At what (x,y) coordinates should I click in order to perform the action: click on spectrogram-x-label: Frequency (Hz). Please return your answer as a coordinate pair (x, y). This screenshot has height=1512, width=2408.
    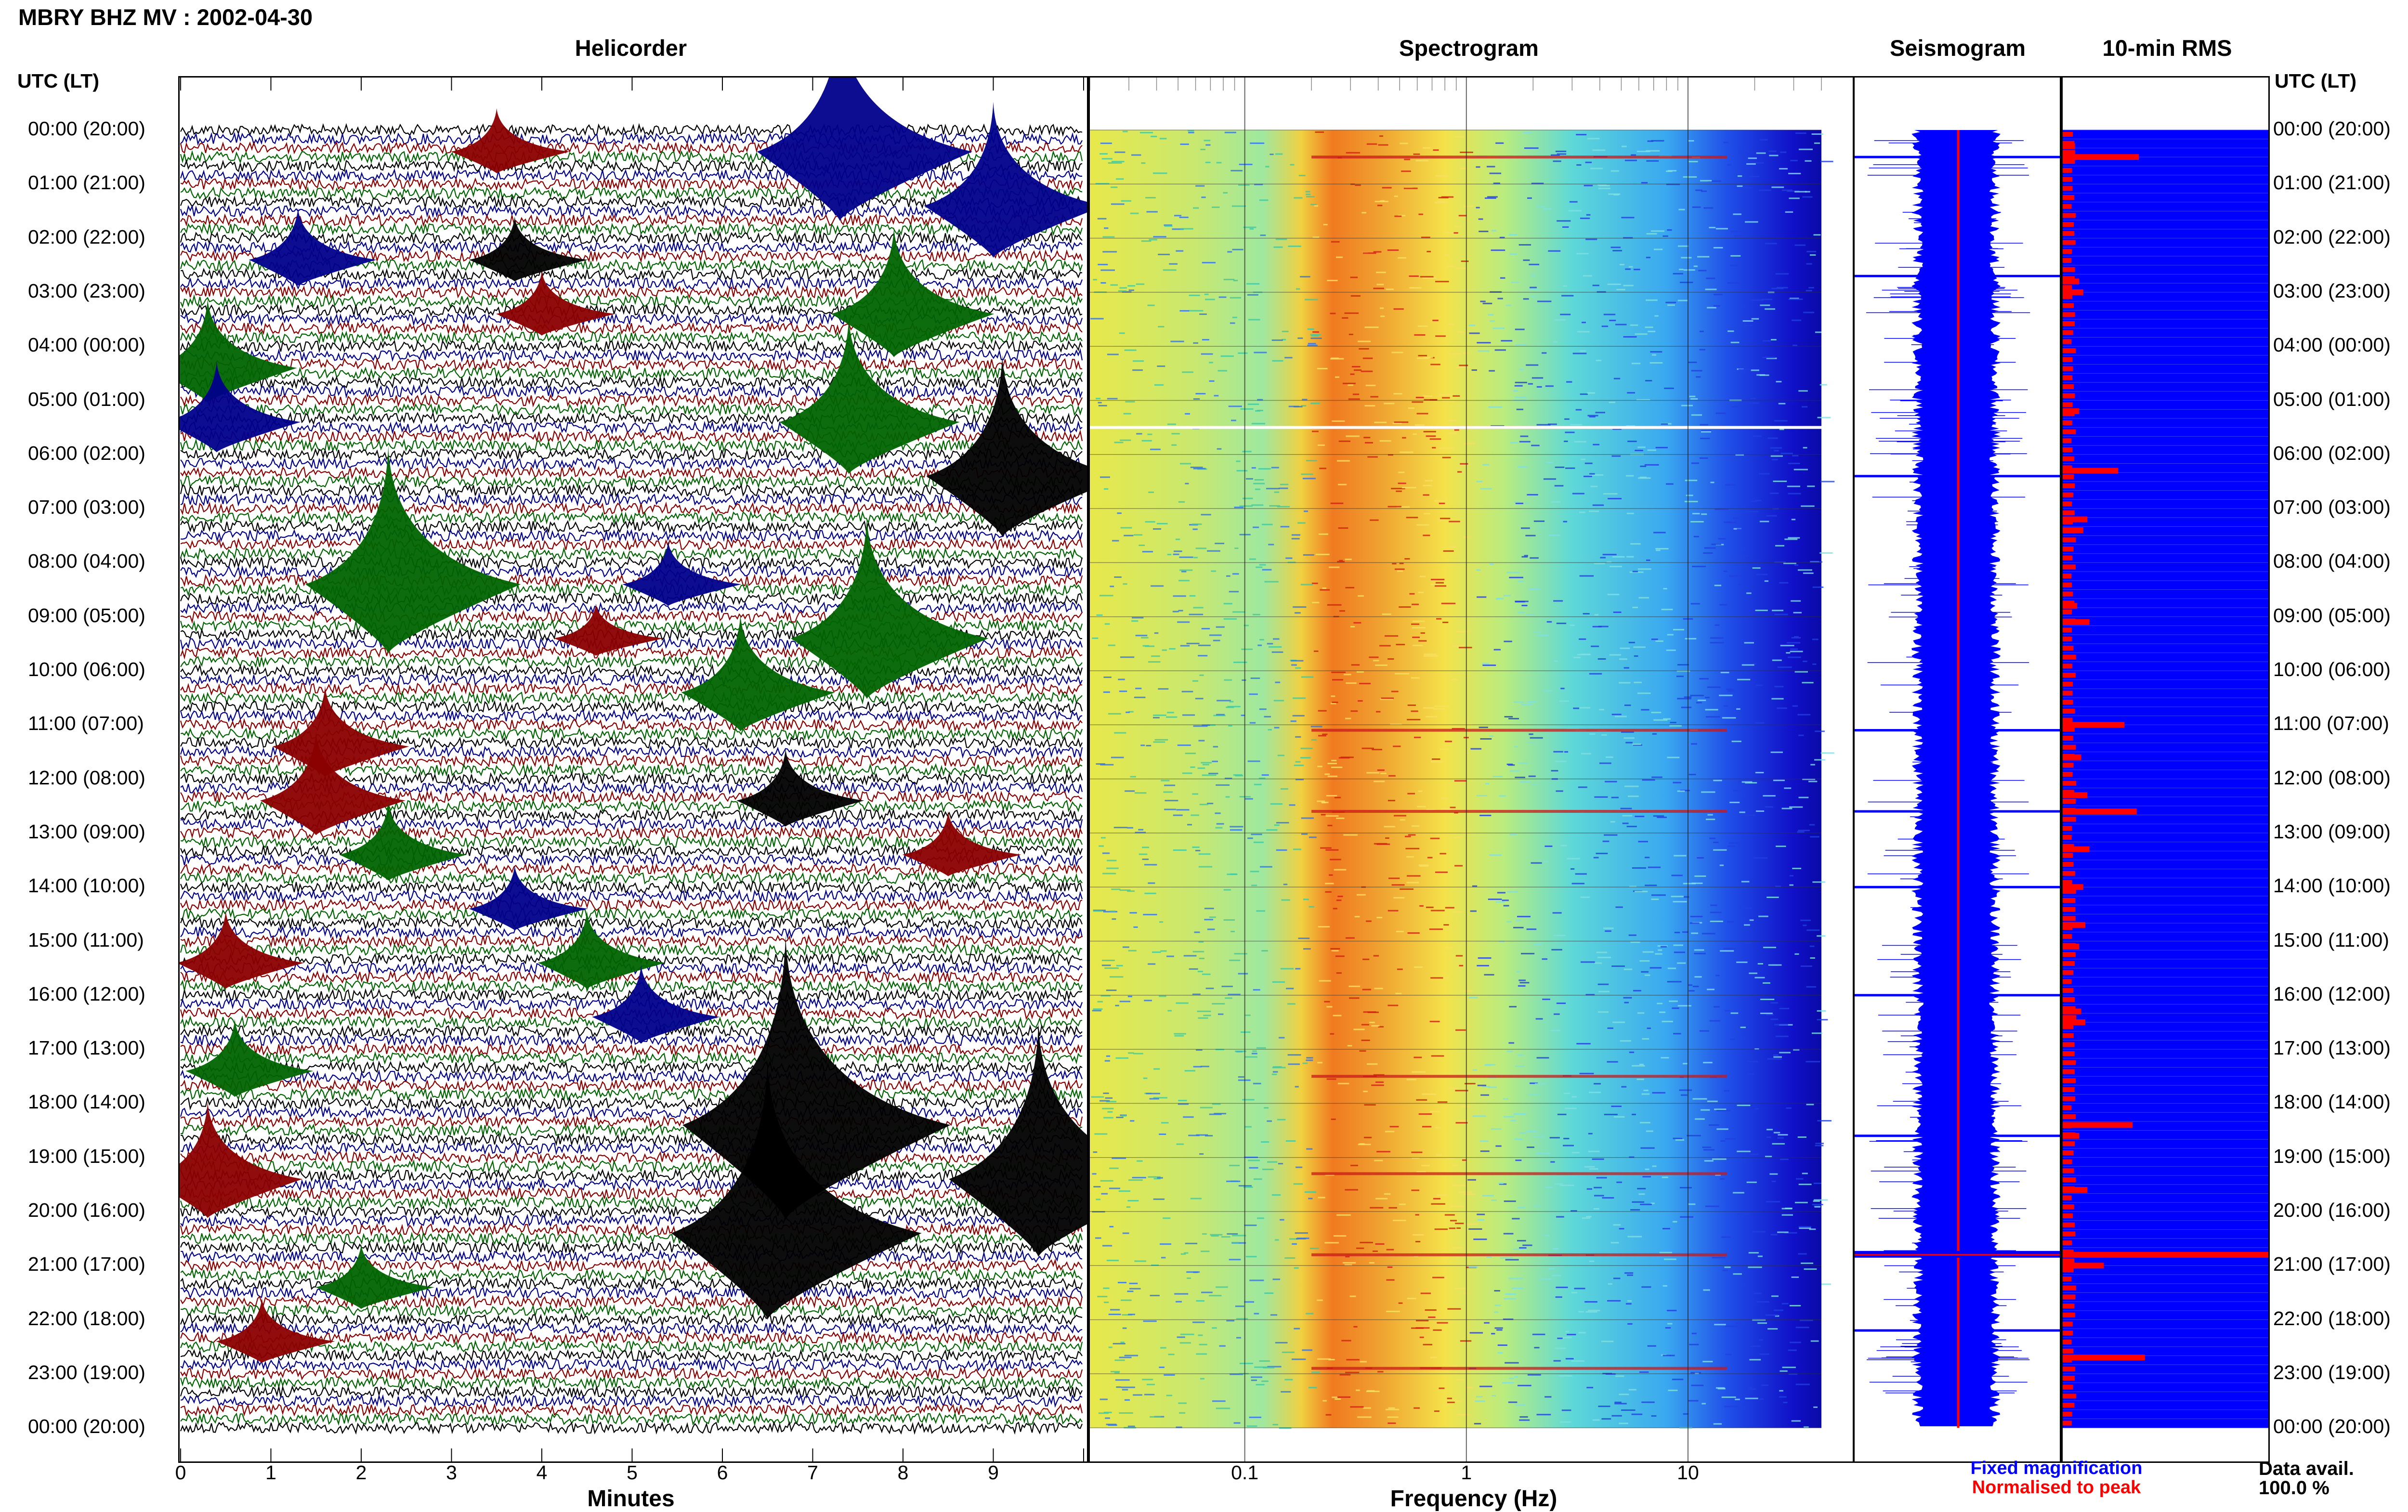
    Looking at the image, I should click on (1473, 1499).